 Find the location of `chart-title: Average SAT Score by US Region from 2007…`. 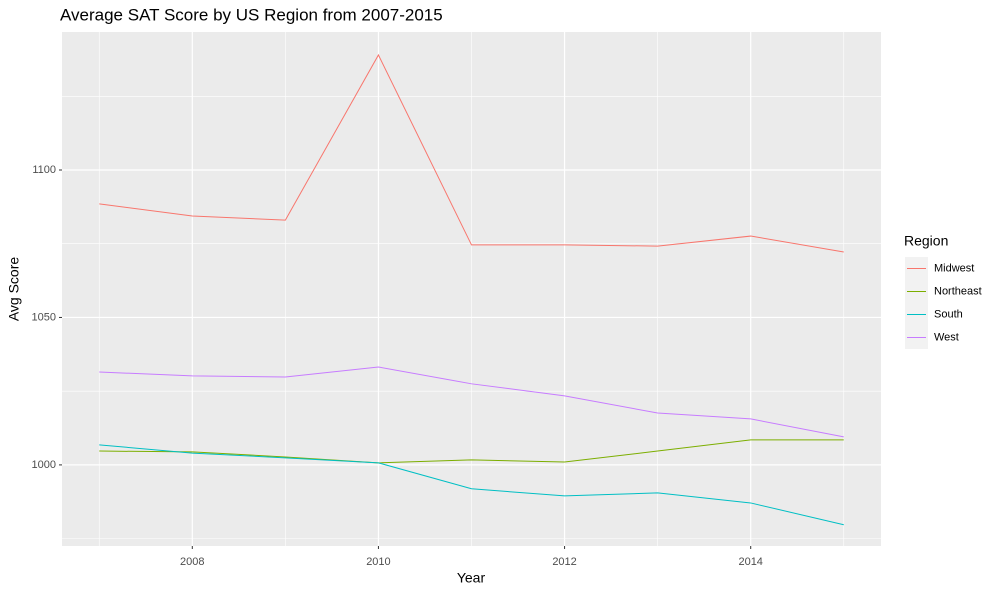

chart-title: Average SAT Score by US Region from 2007… is located at coordinates (251, 14).